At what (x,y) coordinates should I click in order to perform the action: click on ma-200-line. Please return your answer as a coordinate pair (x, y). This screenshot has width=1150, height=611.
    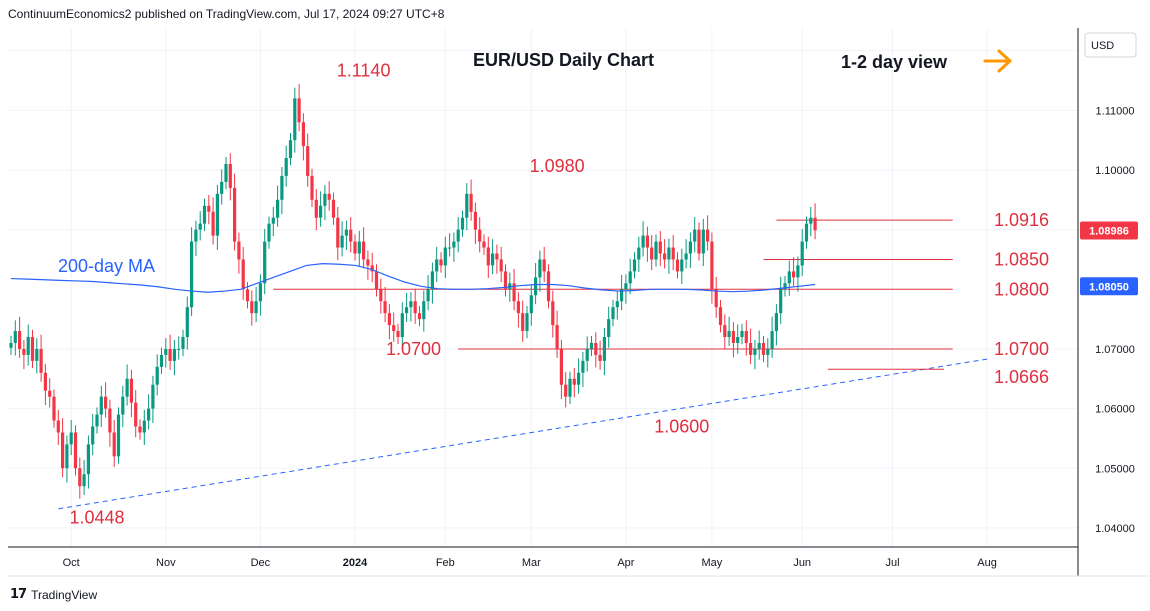
    Looking at the image, I should click on (413, 278).